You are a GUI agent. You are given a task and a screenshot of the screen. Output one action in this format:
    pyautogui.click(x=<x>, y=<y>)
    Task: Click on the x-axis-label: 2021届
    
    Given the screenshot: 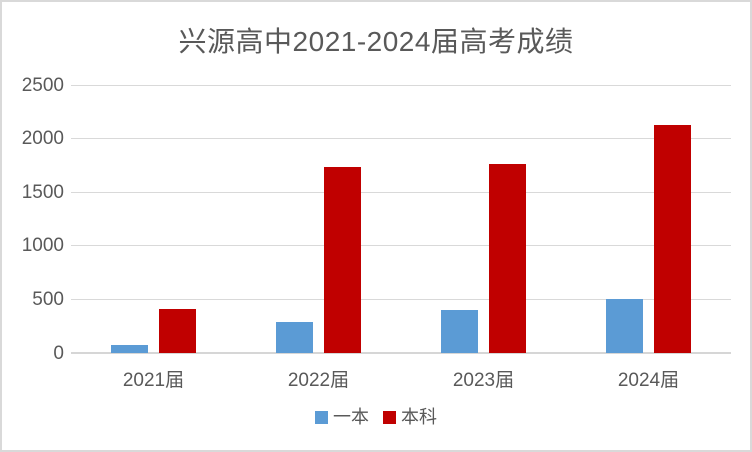 What is the action you would take?
    pyautogui.click(x=153, y=380)
    